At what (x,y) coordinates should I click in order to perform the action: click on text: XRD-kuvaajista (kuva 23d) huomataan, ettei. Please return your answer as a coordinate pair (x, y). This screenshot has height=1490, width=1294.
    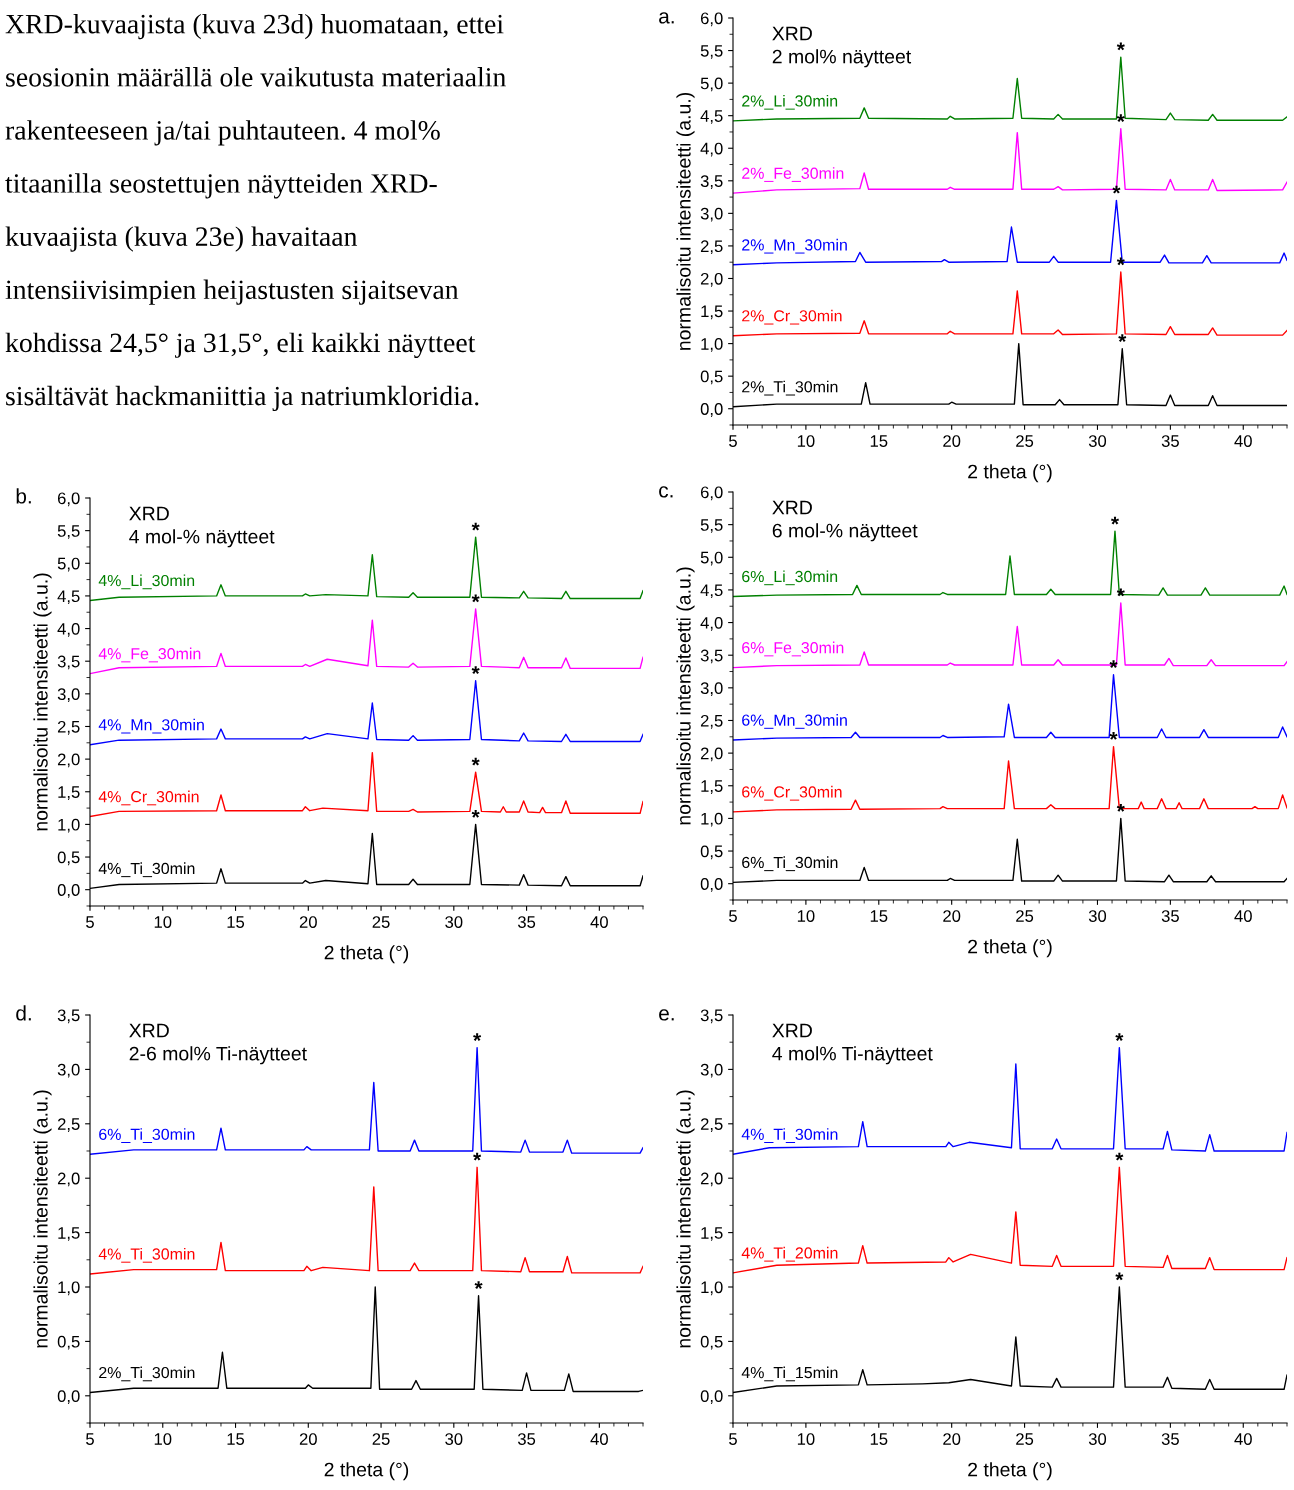
    Looking at the image, I should click on (254, 26).